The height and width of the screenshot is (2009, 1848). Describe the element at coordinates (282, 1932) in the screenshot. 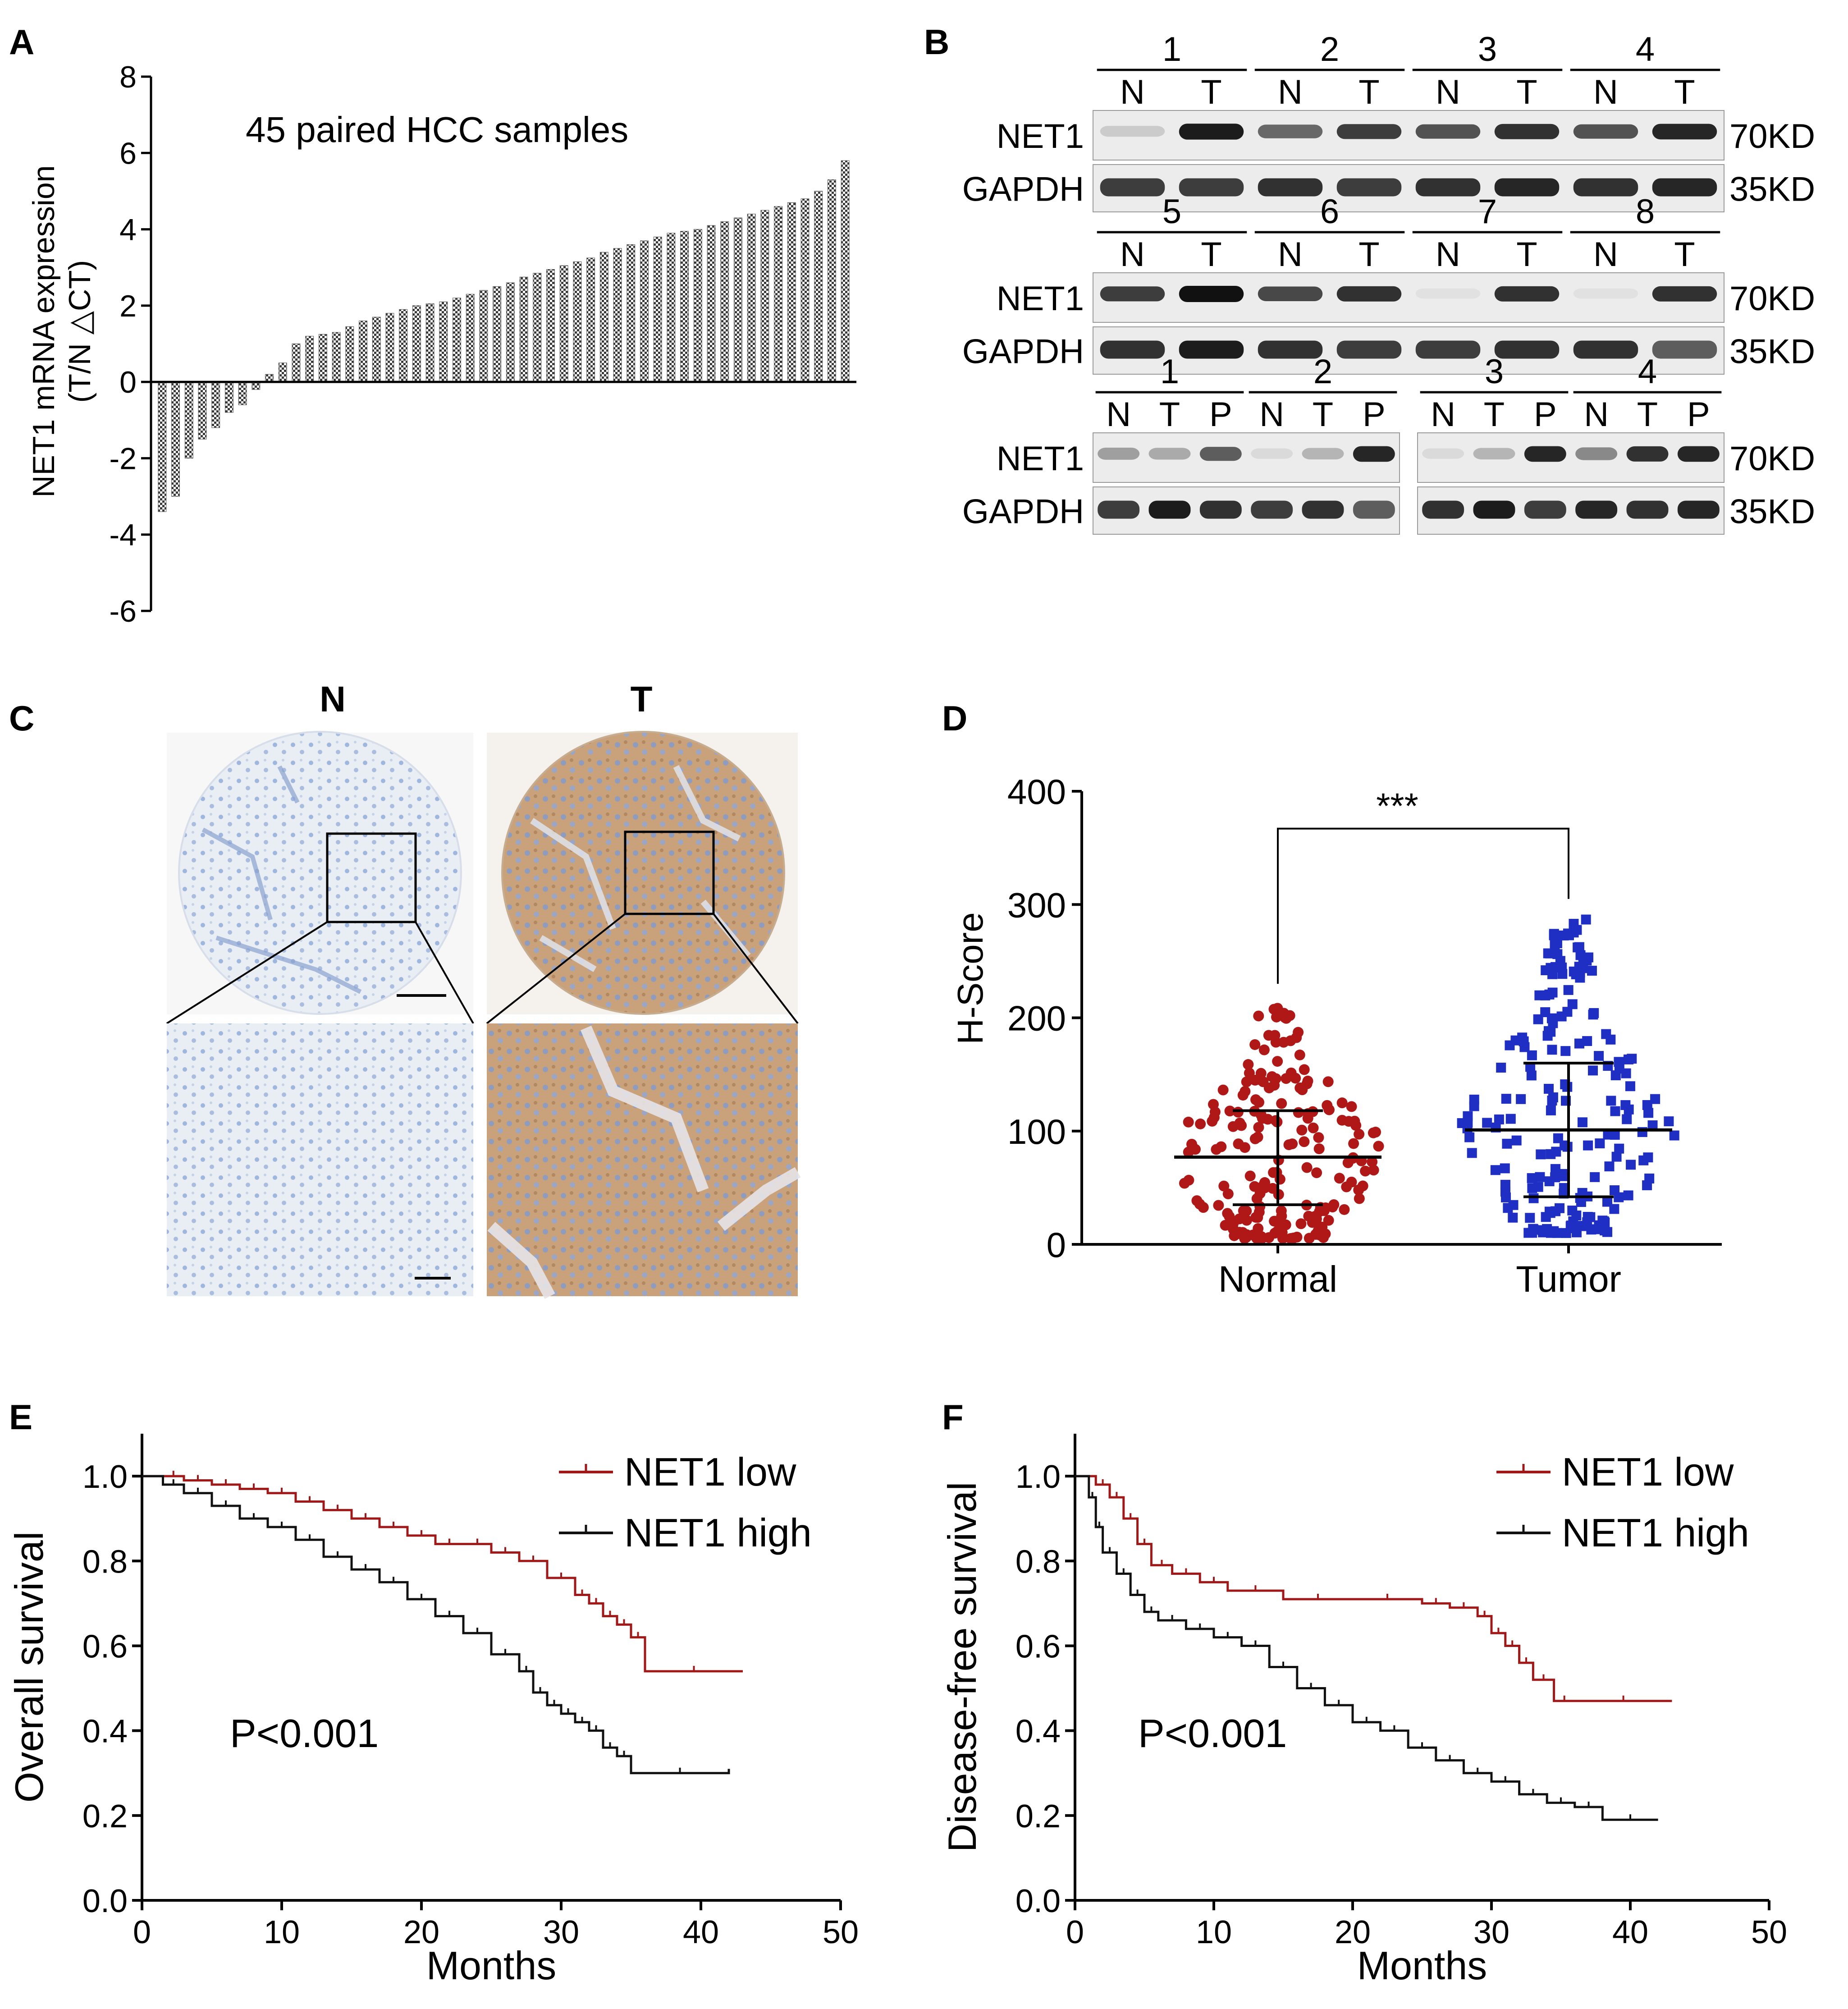

I see `panelE-xtick-label: 10` at that location.